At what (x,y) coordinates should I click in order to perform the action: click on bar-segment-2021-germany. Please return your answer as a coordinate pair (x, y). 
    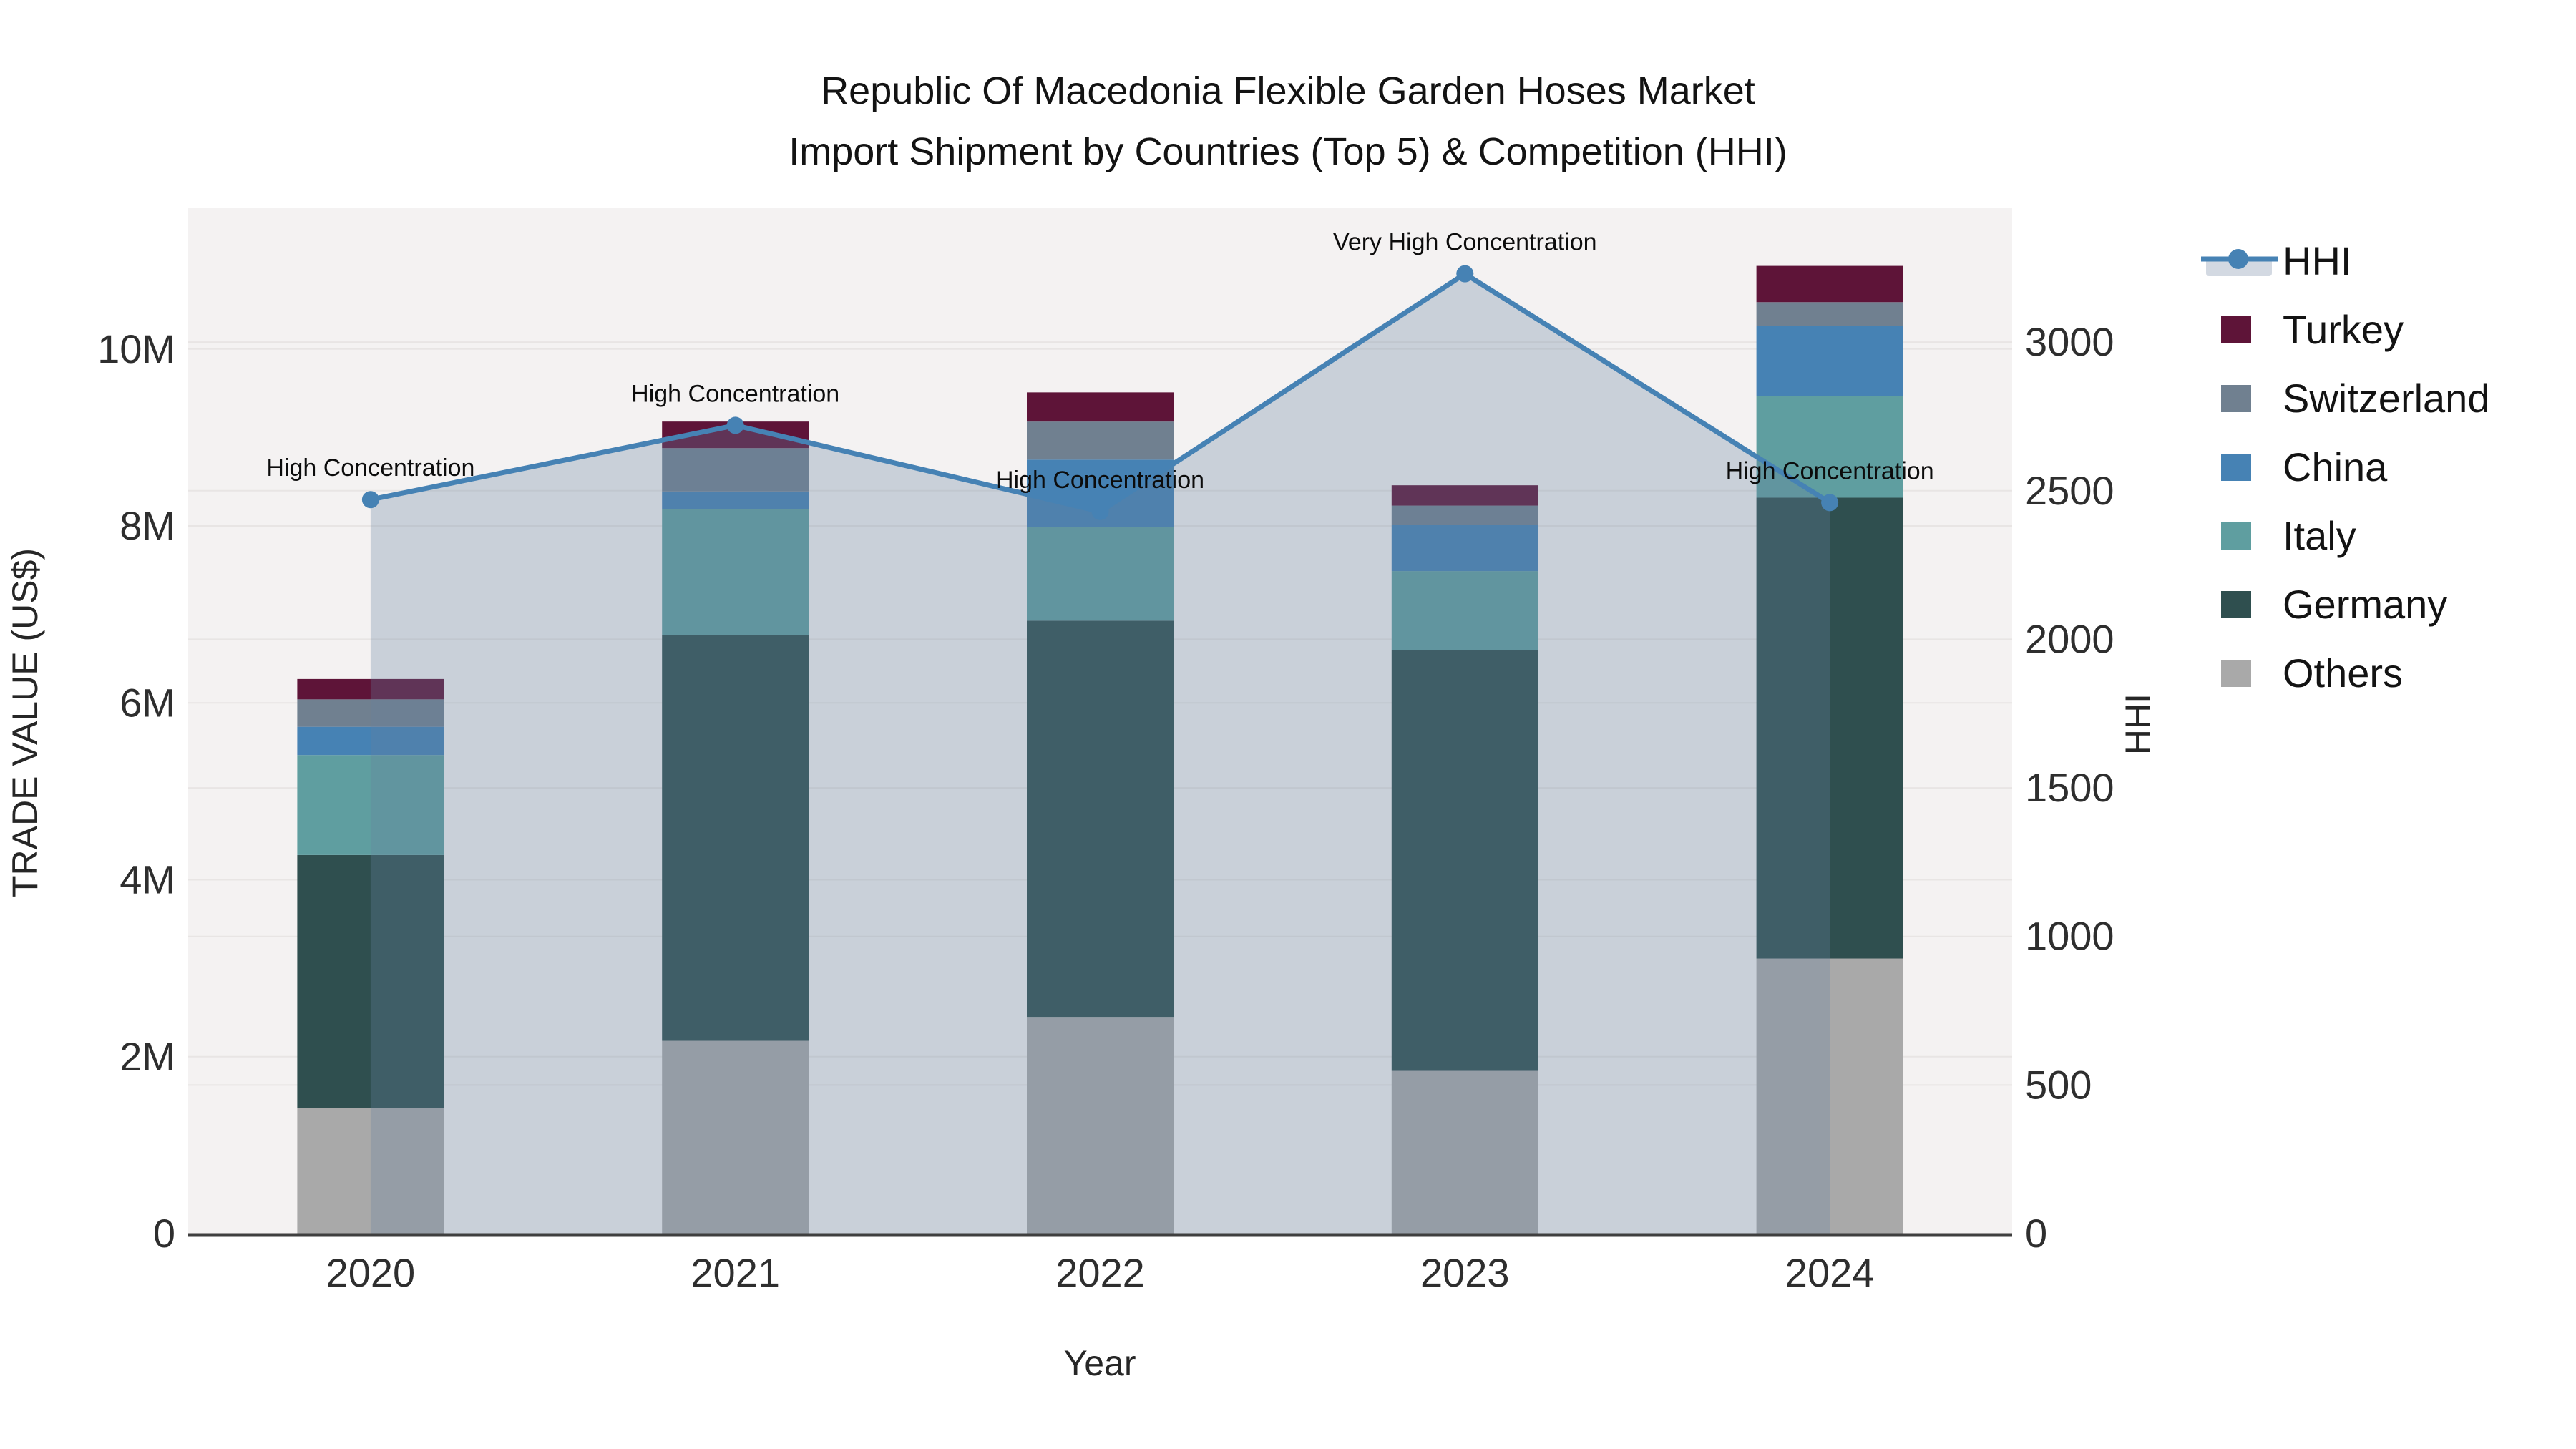
    Looking at the image, I should click on (735, 838).